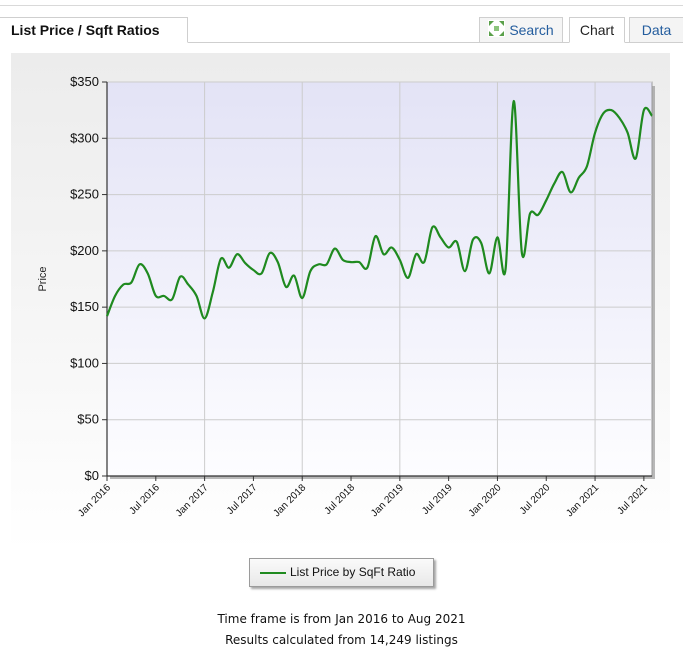 The width and height of the screenshot is (683, 657). Describe the element at coordinates (485, 500) in the screenshot. I see `x-tick-label: Jan 2020` at that location.